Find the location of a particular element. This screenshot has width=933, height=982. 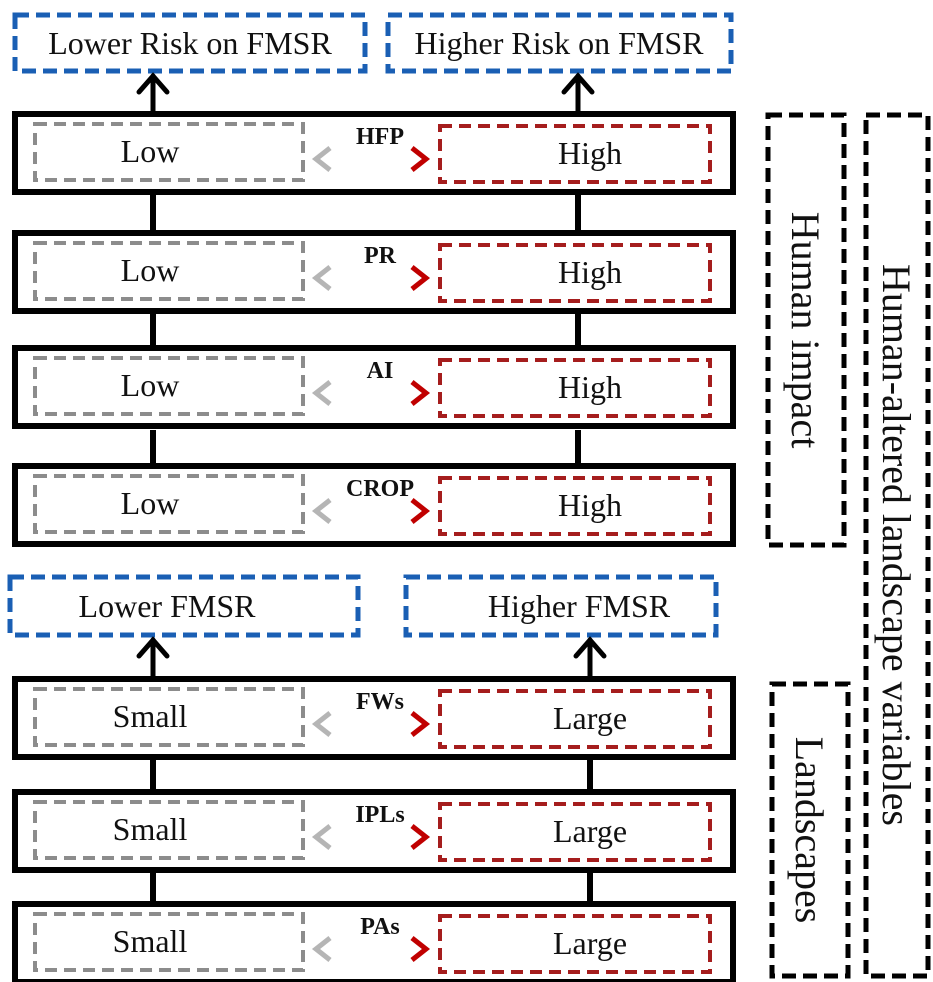

outcome-top-higher: Higher Risk on FMSR is located at coordinates (559, 43).